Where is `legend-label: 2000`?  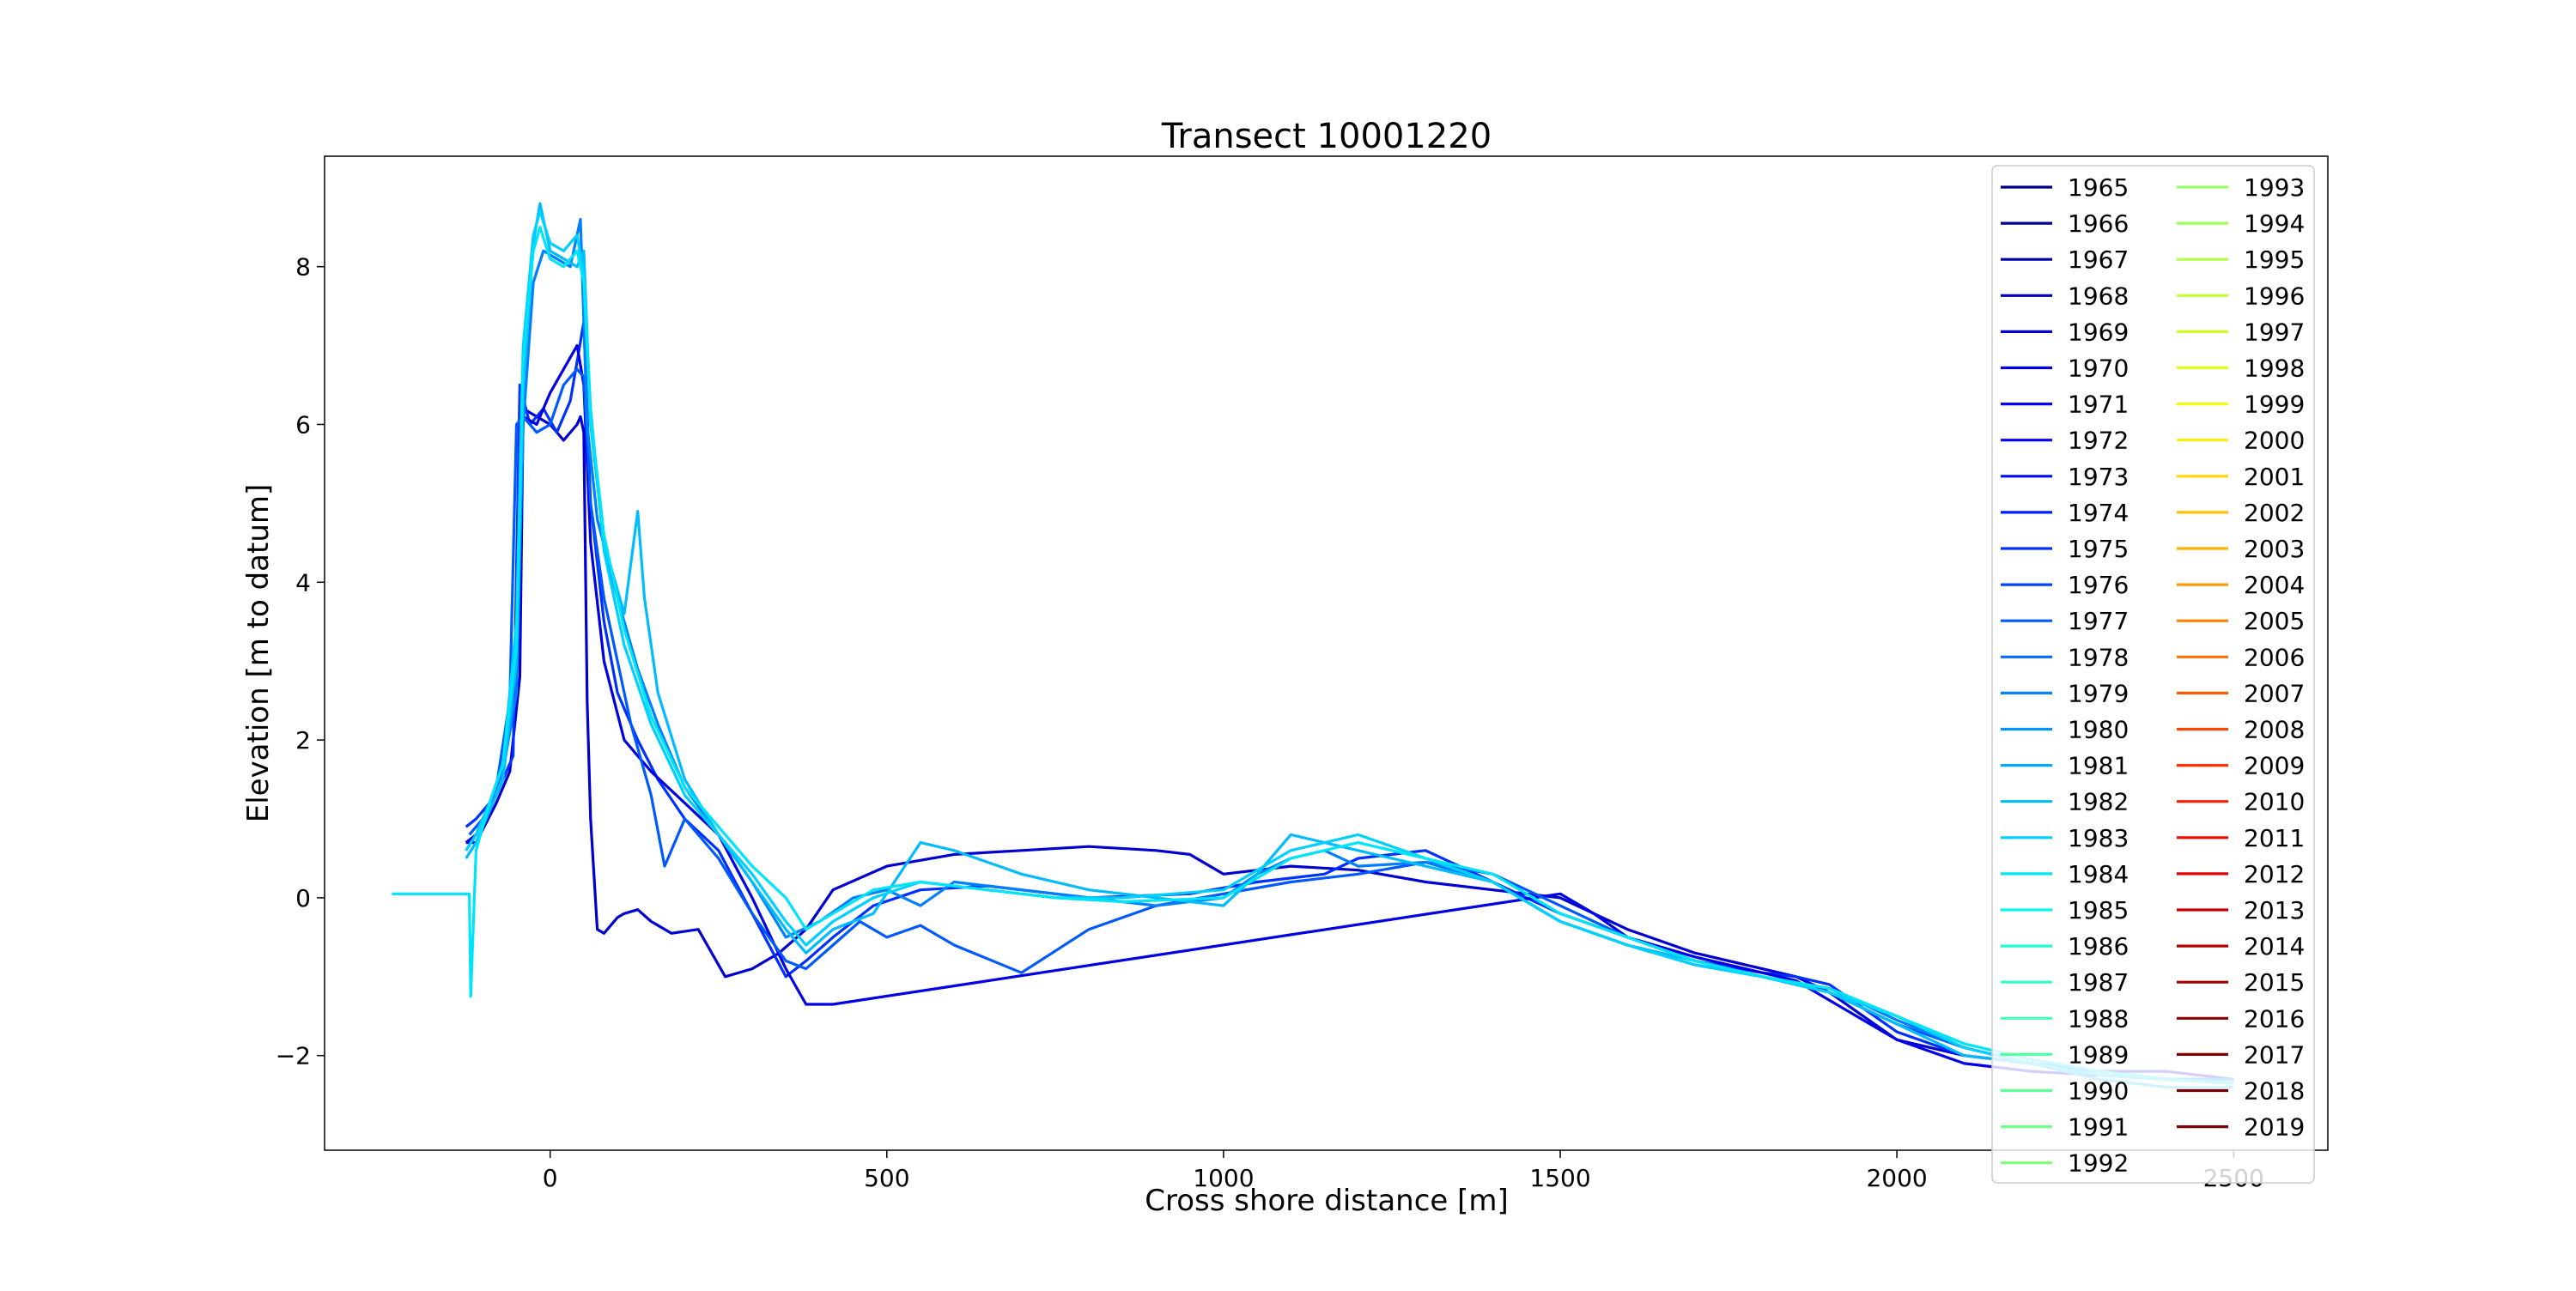
legend-label: 2000 is located at coordinates (2274, 441).